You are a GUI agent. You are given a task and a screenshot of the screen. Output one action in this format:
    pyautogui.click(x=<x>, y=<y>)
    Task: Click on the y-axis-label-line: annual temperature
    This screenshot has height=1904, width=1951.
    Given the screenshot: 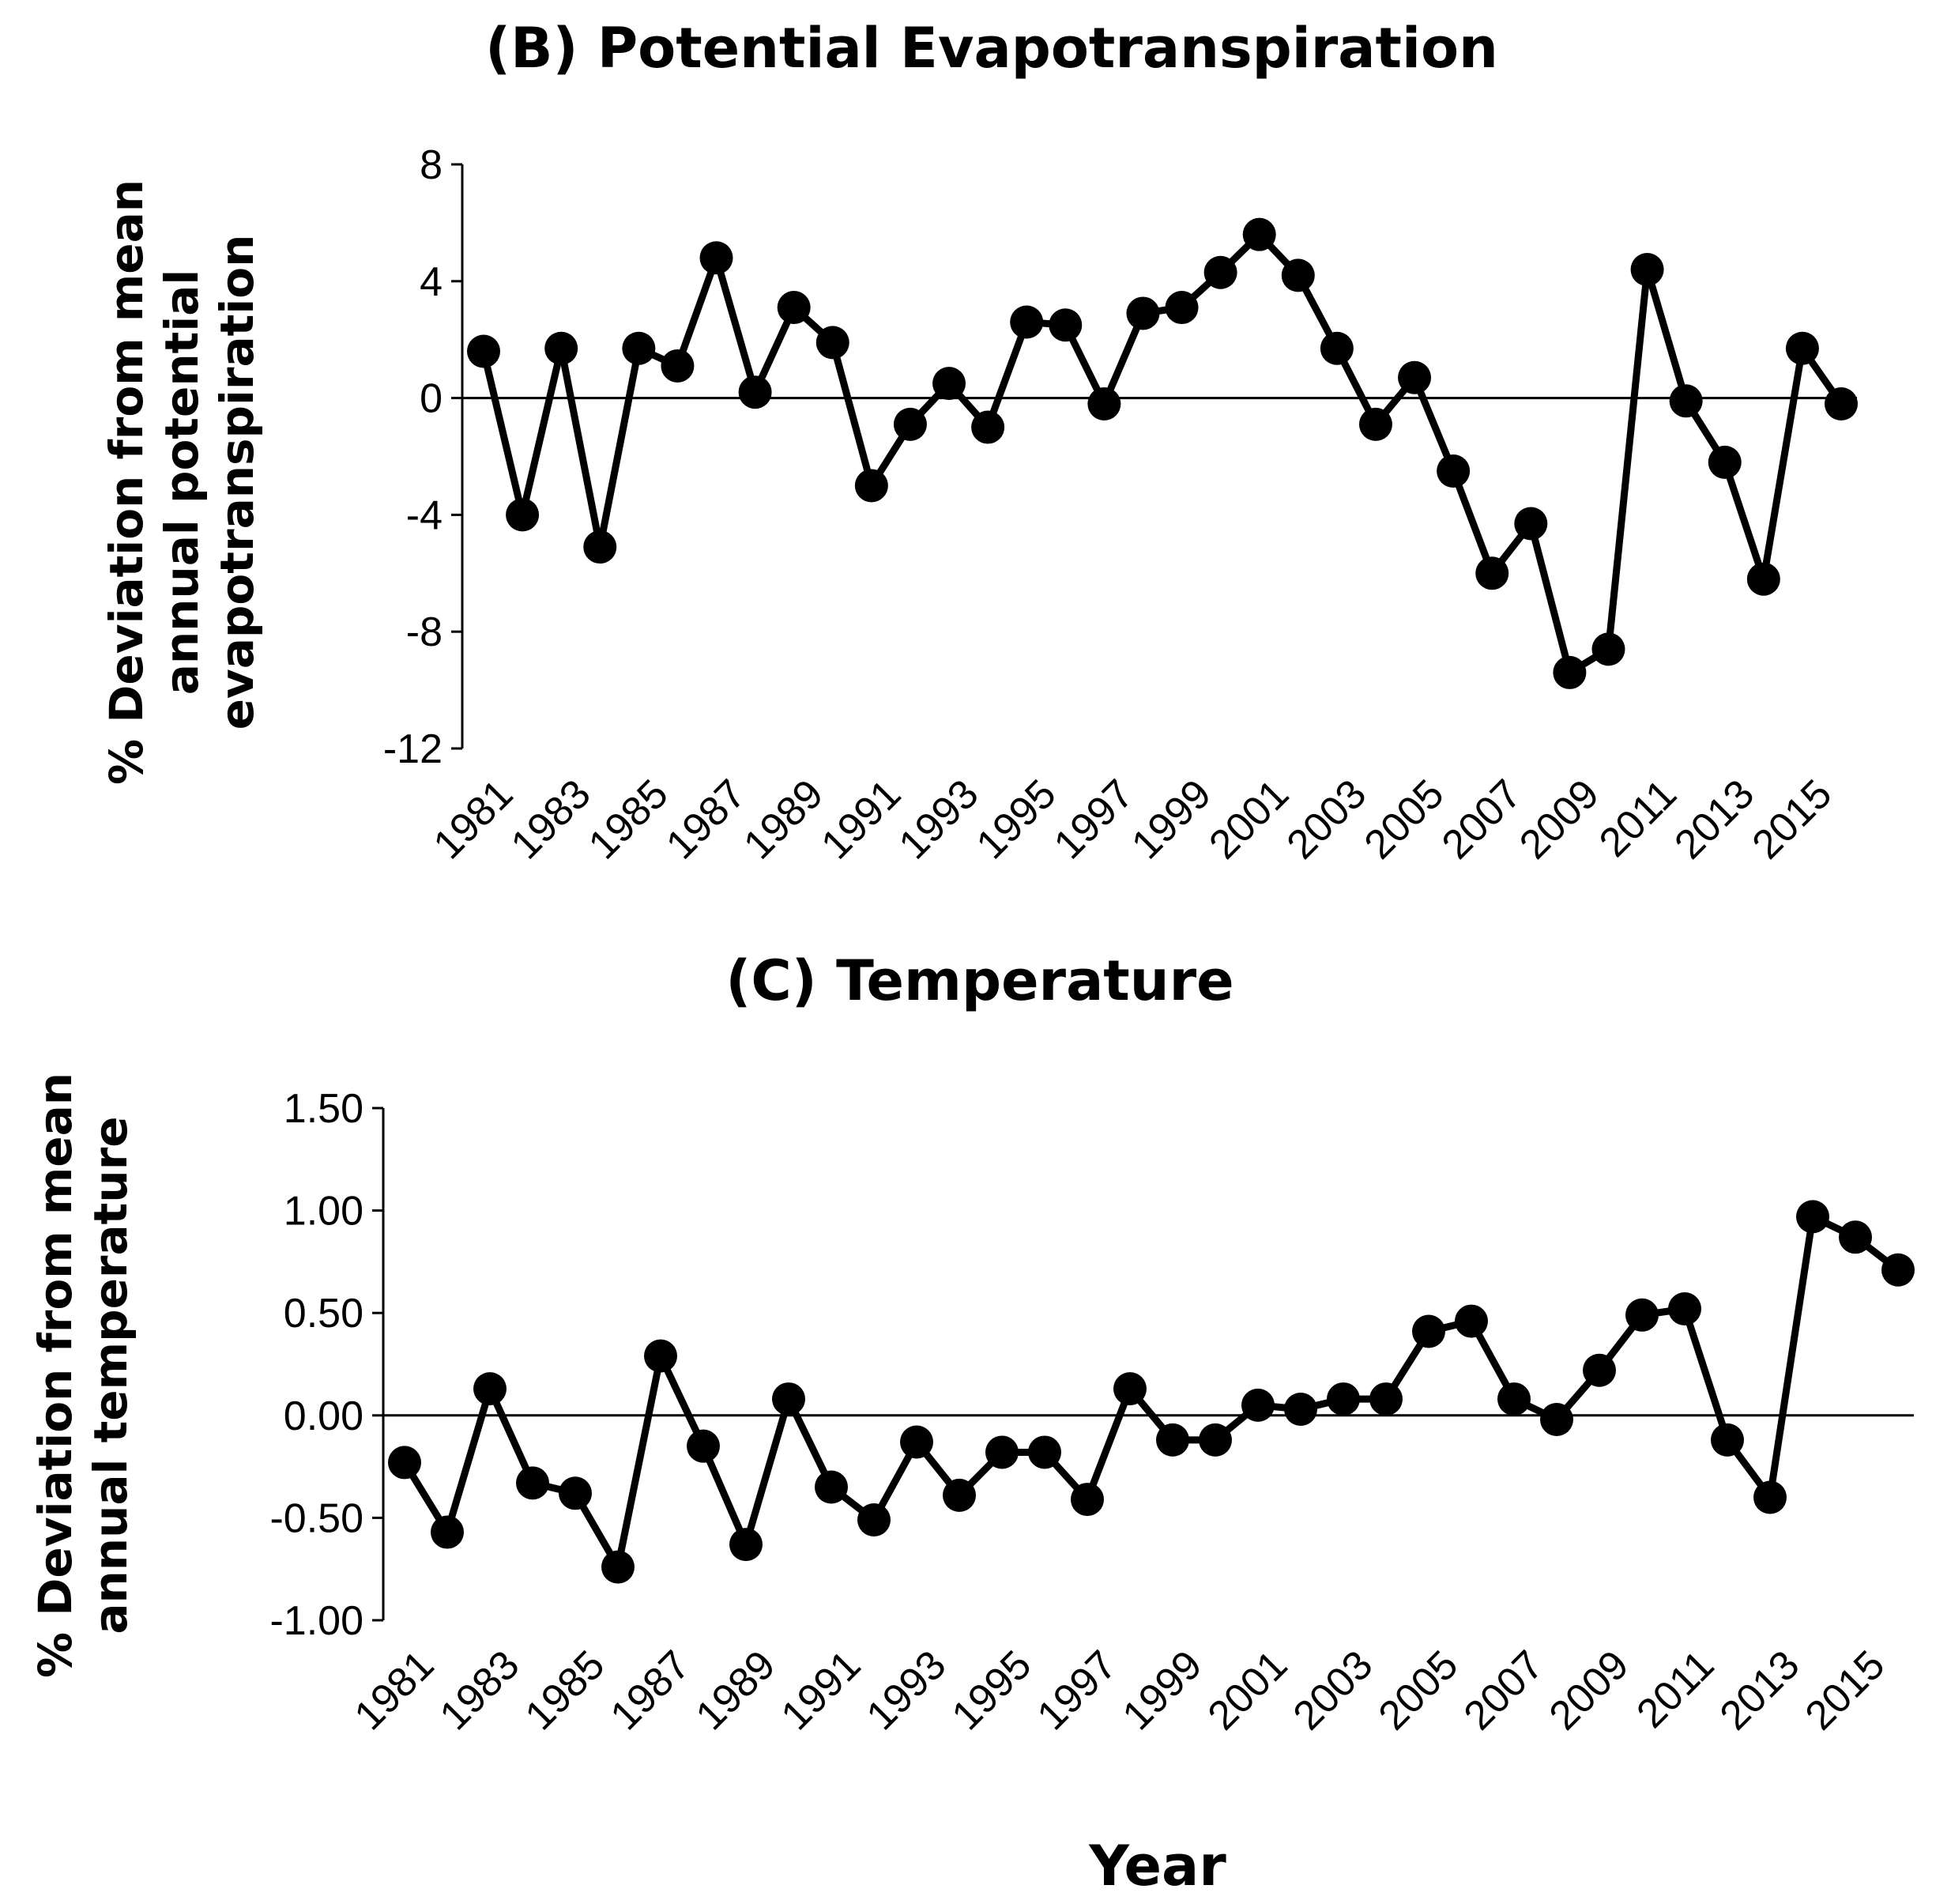 What is the action you would take?
    pyautogui.click(x=111, y=1375)
    